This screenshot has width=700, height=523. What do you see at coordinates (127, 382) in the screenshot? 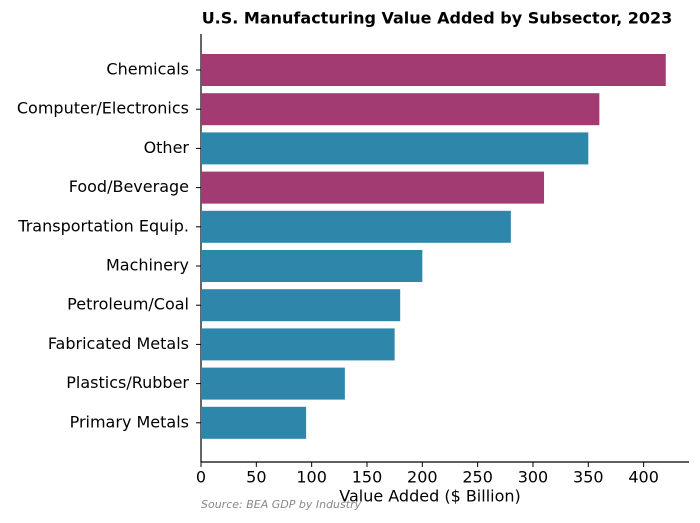
I see `y-tick-label: Plastics/Rubber` at bounding box center [127, 382].